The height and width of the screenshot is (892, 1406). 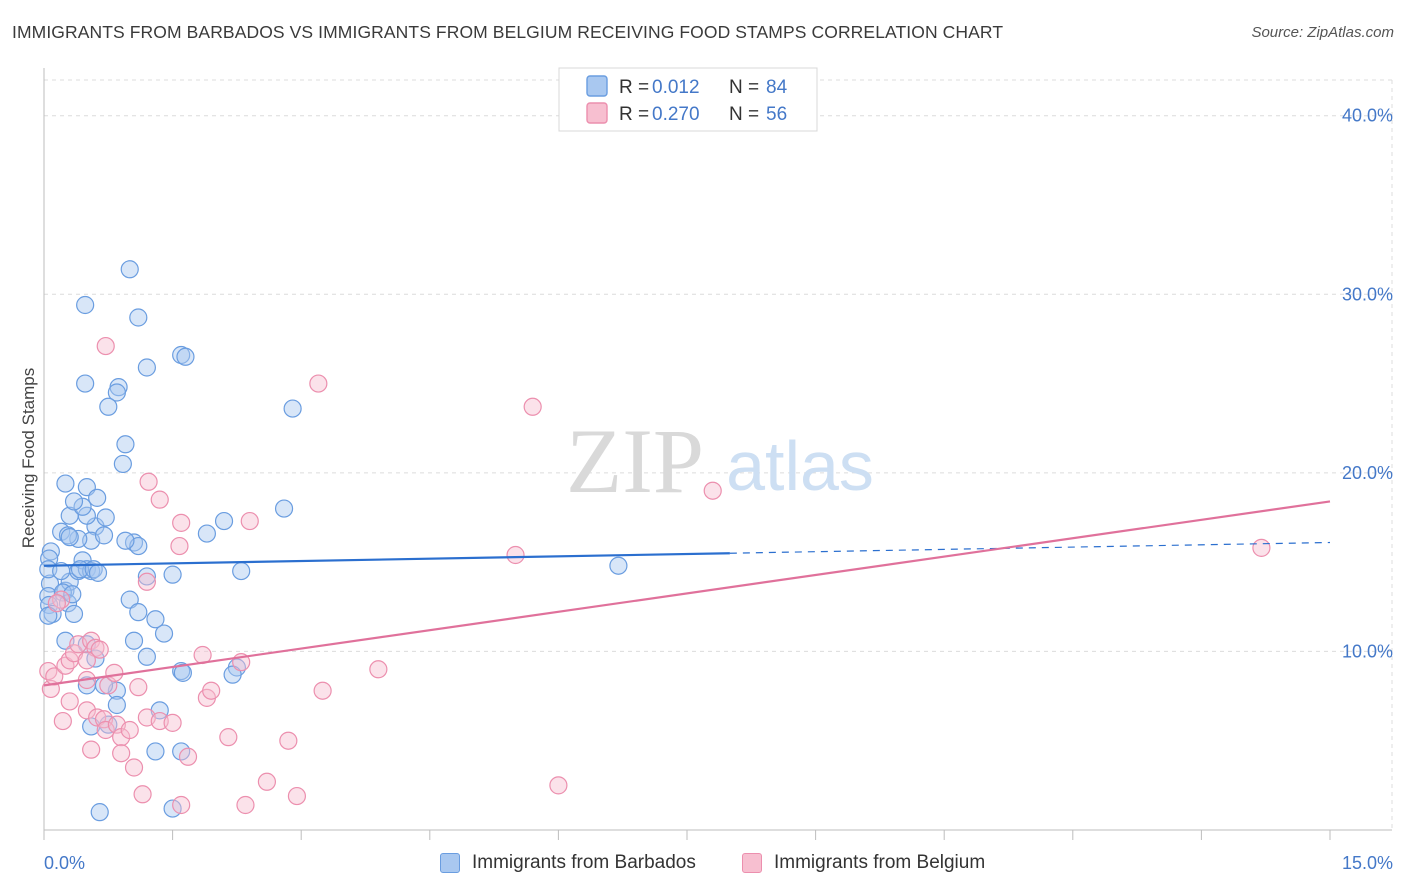 I want to click on legend-label-barbados: Immigrants from Barbados, so click(x=584, y=862).